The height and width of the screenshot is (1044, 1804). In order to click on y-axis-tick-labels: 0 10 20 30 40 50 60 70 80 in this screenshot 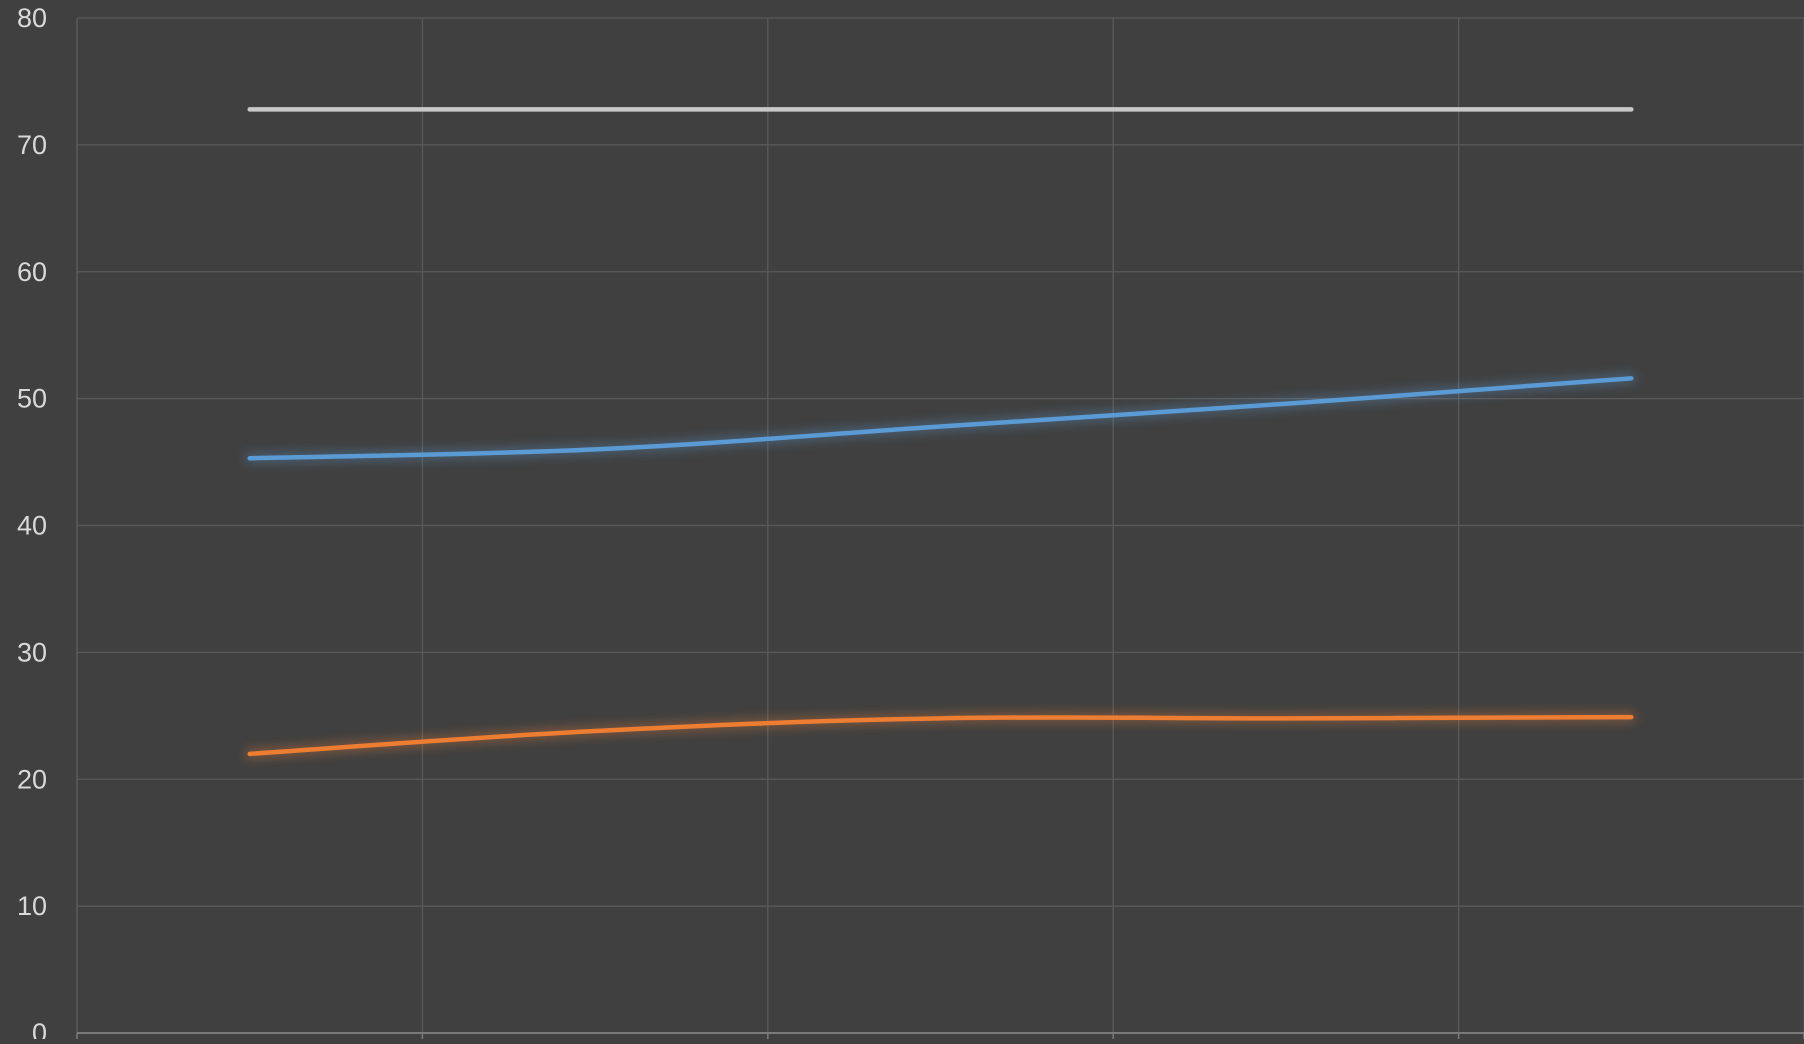, I will do `click(32, 521)`.